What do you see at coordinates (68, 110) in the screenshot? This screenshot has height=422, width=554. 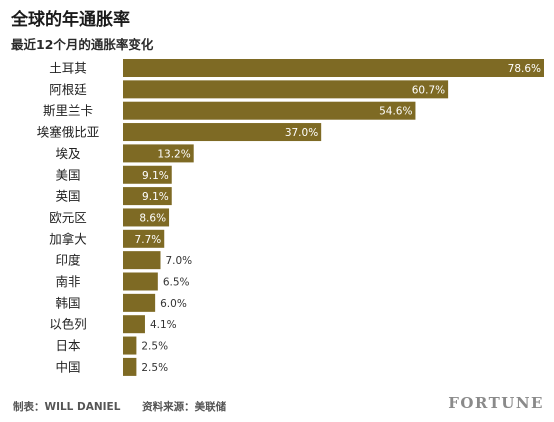 I see `category-label: 斯里兰卡` at bounding box center [68, 110].